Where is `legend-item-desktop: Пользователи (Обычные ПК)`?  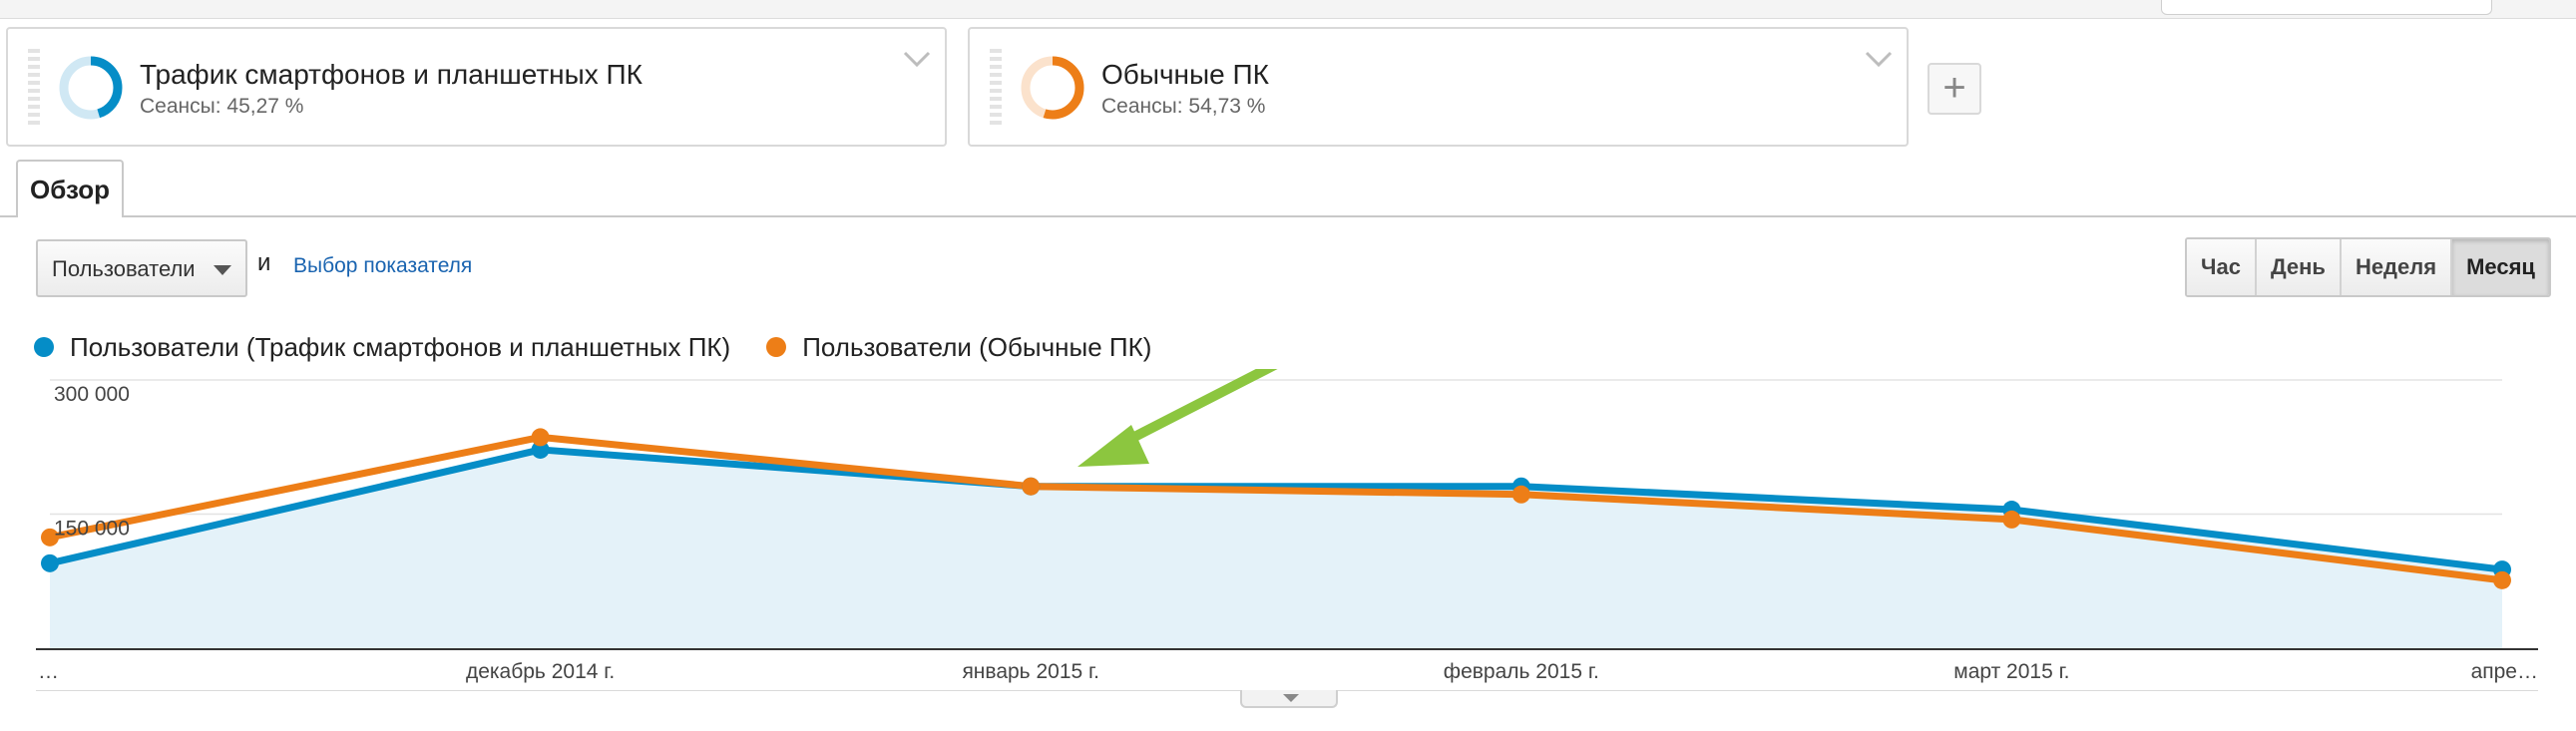 legend-item-desktop: Пользователи (Обычные ПК) is located at coordinates (958, 347).